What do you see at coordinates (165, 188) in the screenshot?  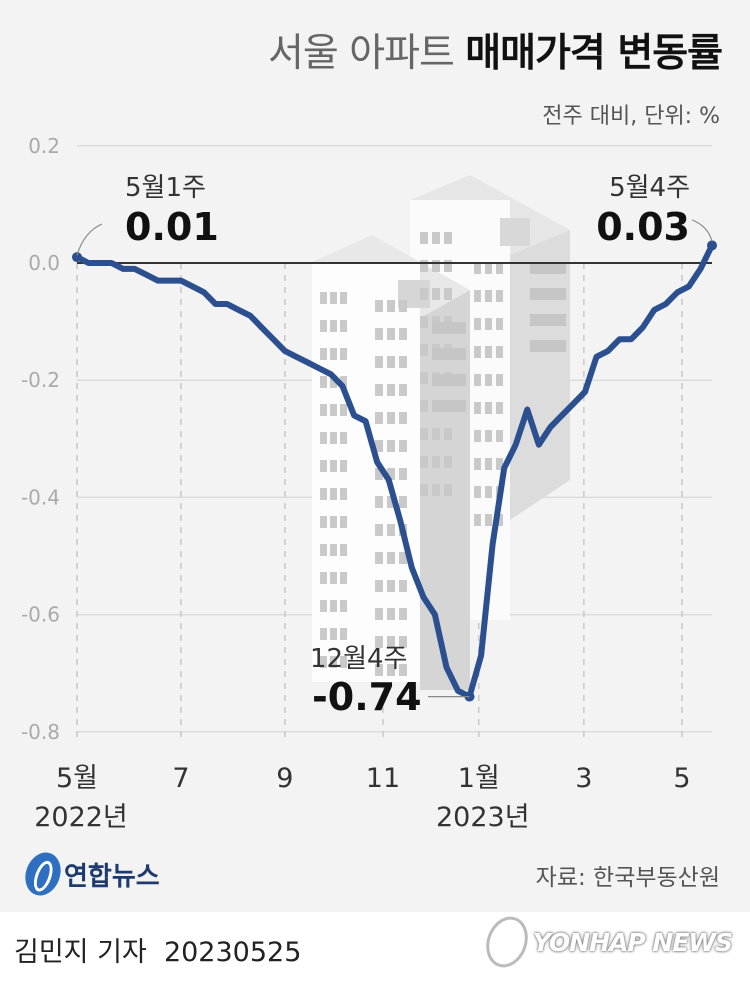 I see `annotation-label: 5월1주` at bounding box center [165, 188].